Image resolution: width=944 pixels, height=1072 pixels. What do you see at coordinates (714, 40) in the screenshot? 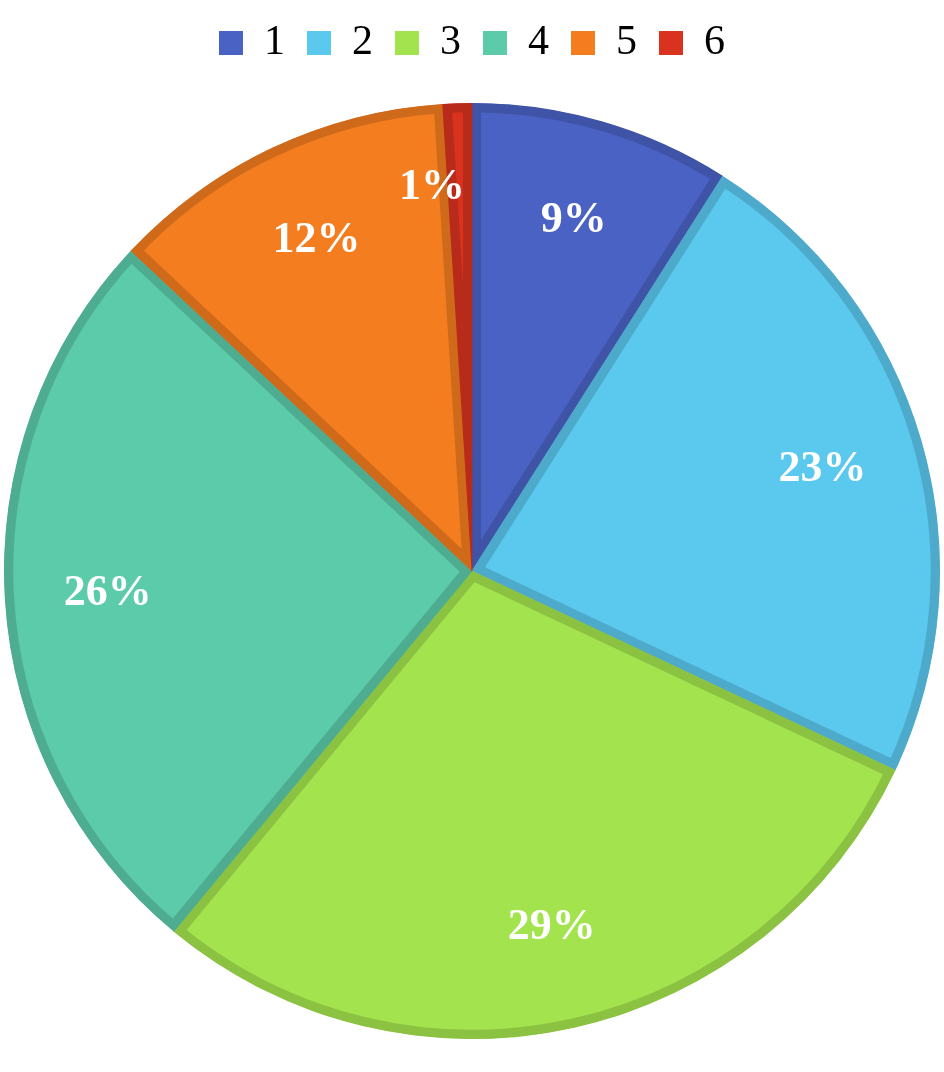
I see `legend-label: 6` at bounding box center [714, 40].